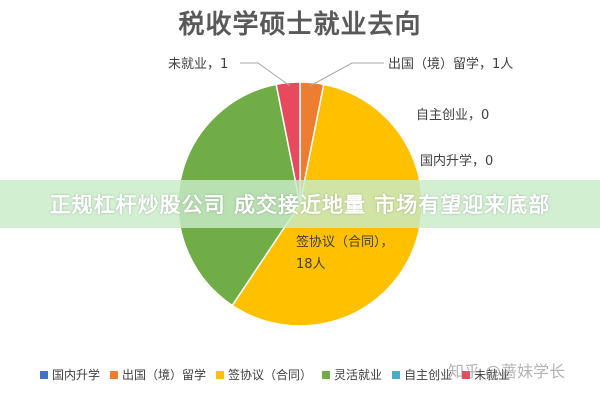 Image resolution: width=600 pixels, height=400 pixels. I want to click on legend-swatch-domestic-study, so click(44, 374).